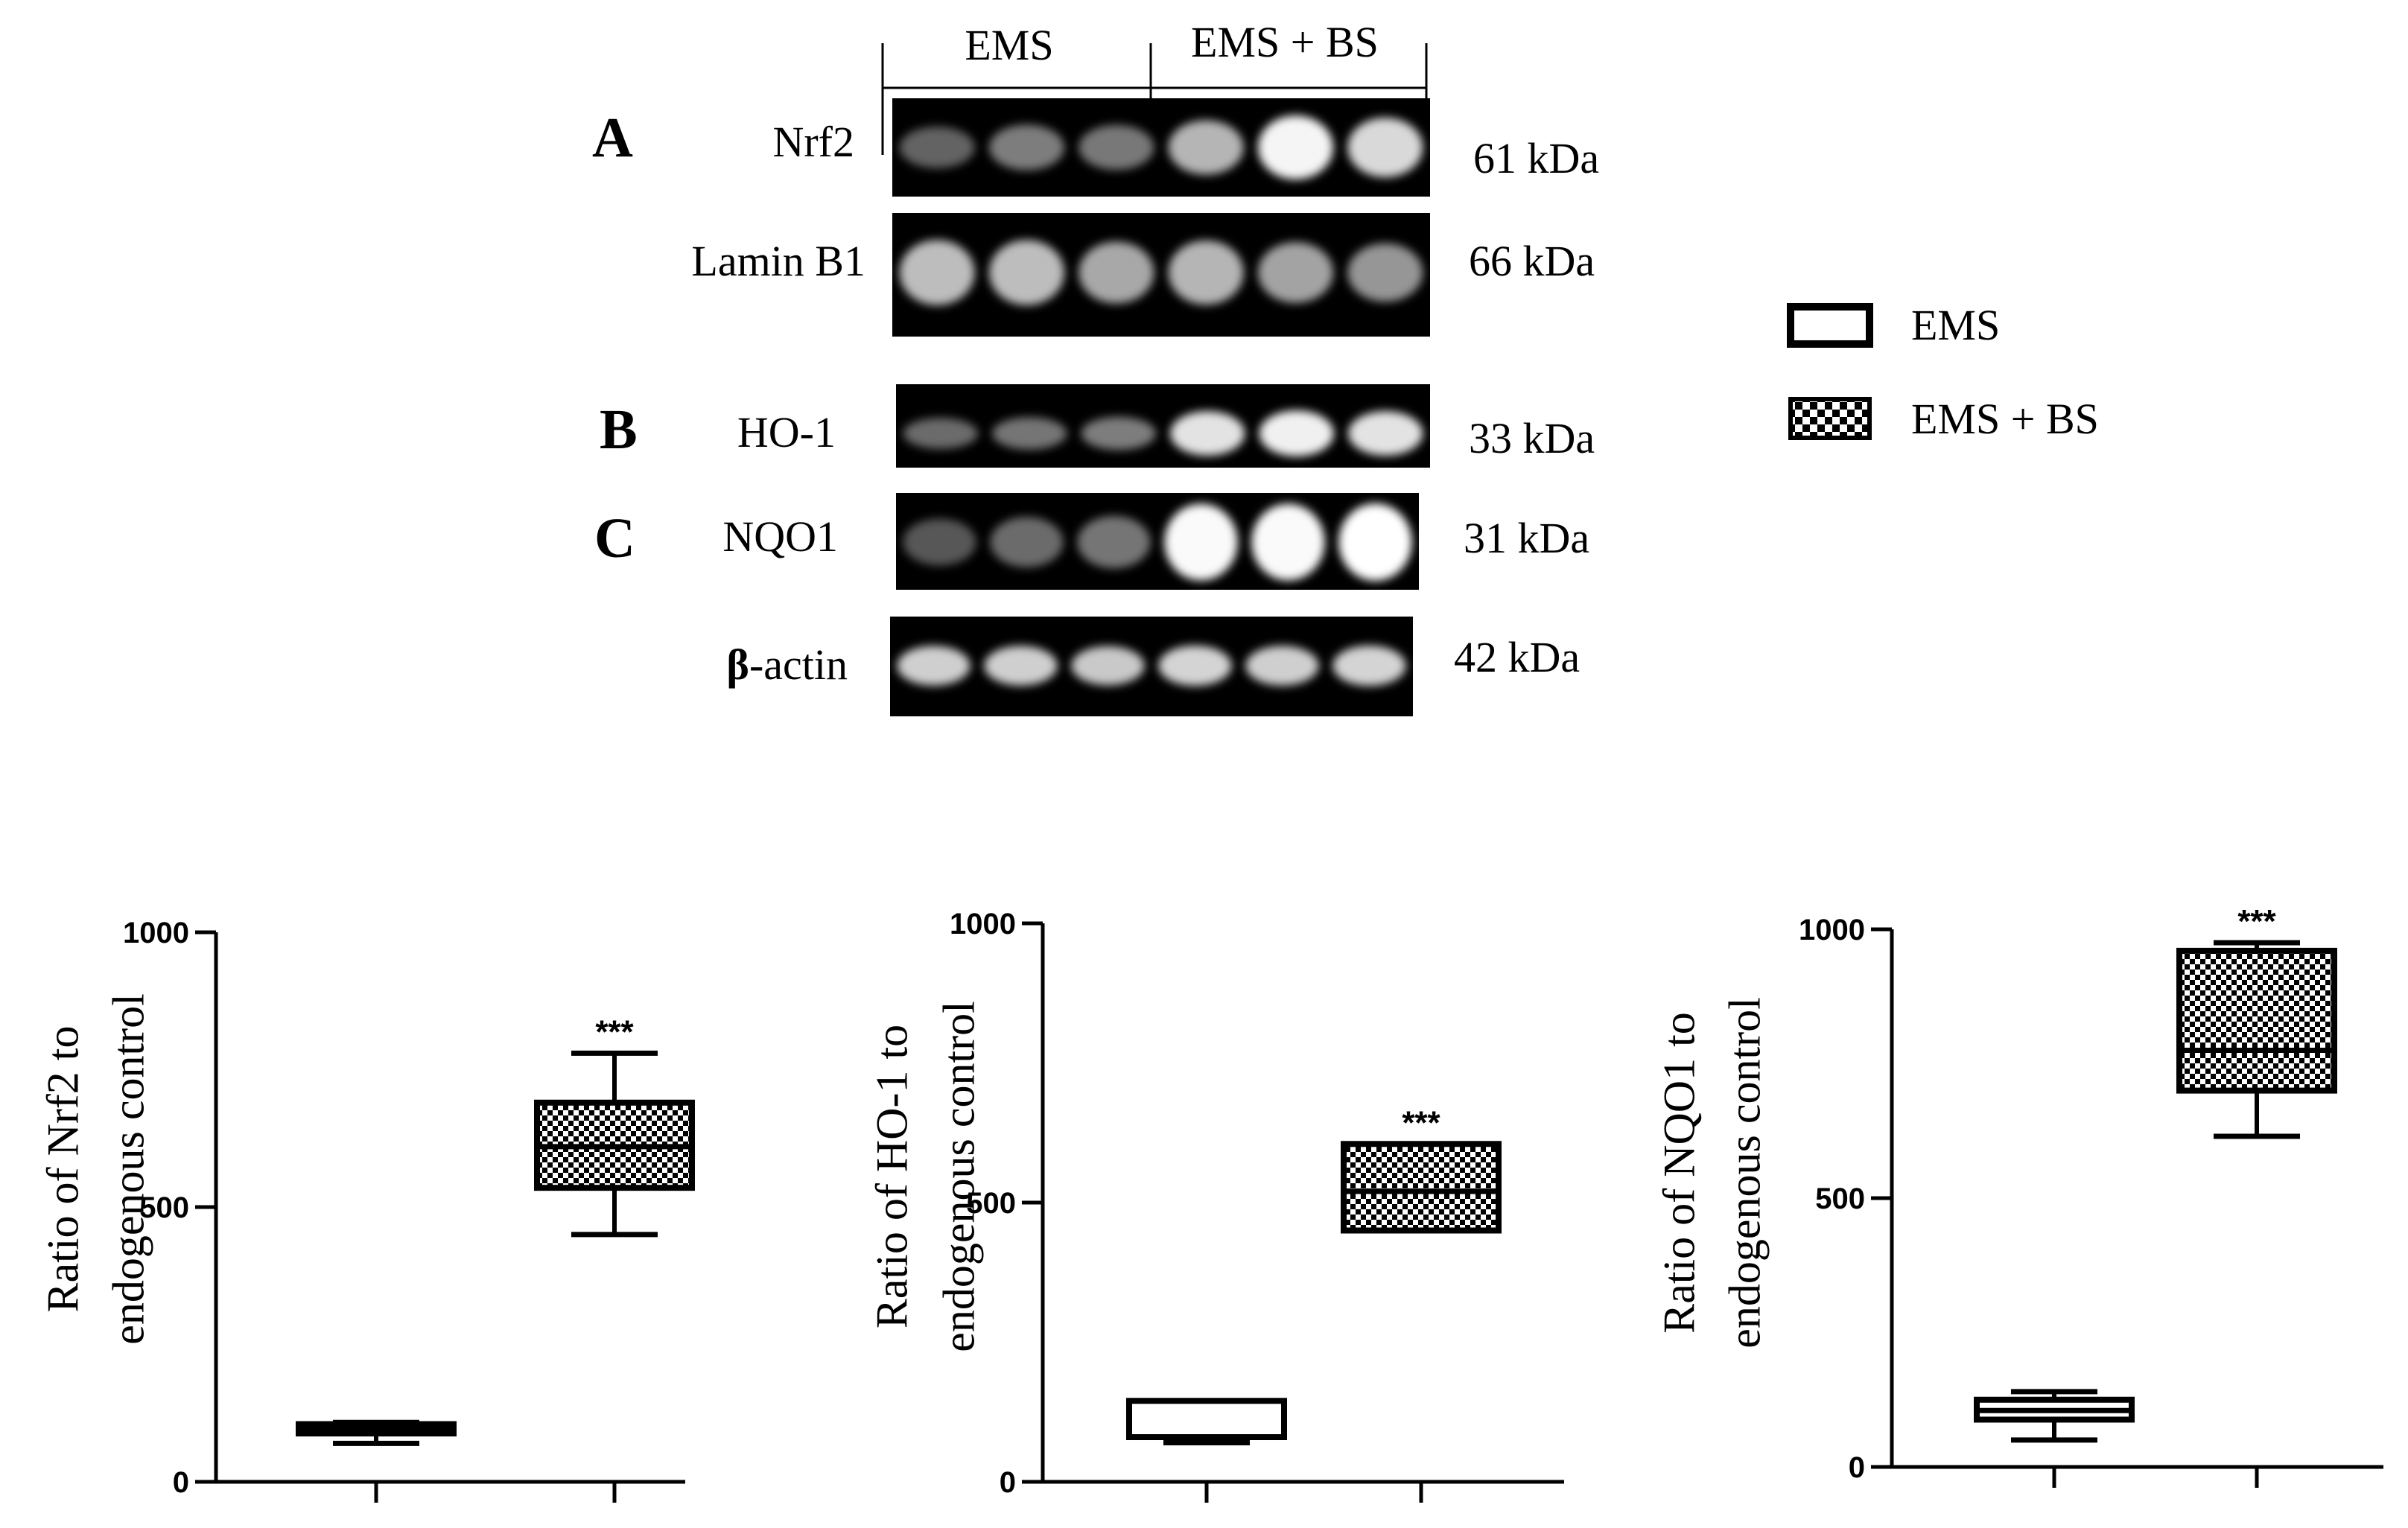 This screenshot has height=1528, width=2408. I want to click on panel-letter-a: A, so click(612, 137).